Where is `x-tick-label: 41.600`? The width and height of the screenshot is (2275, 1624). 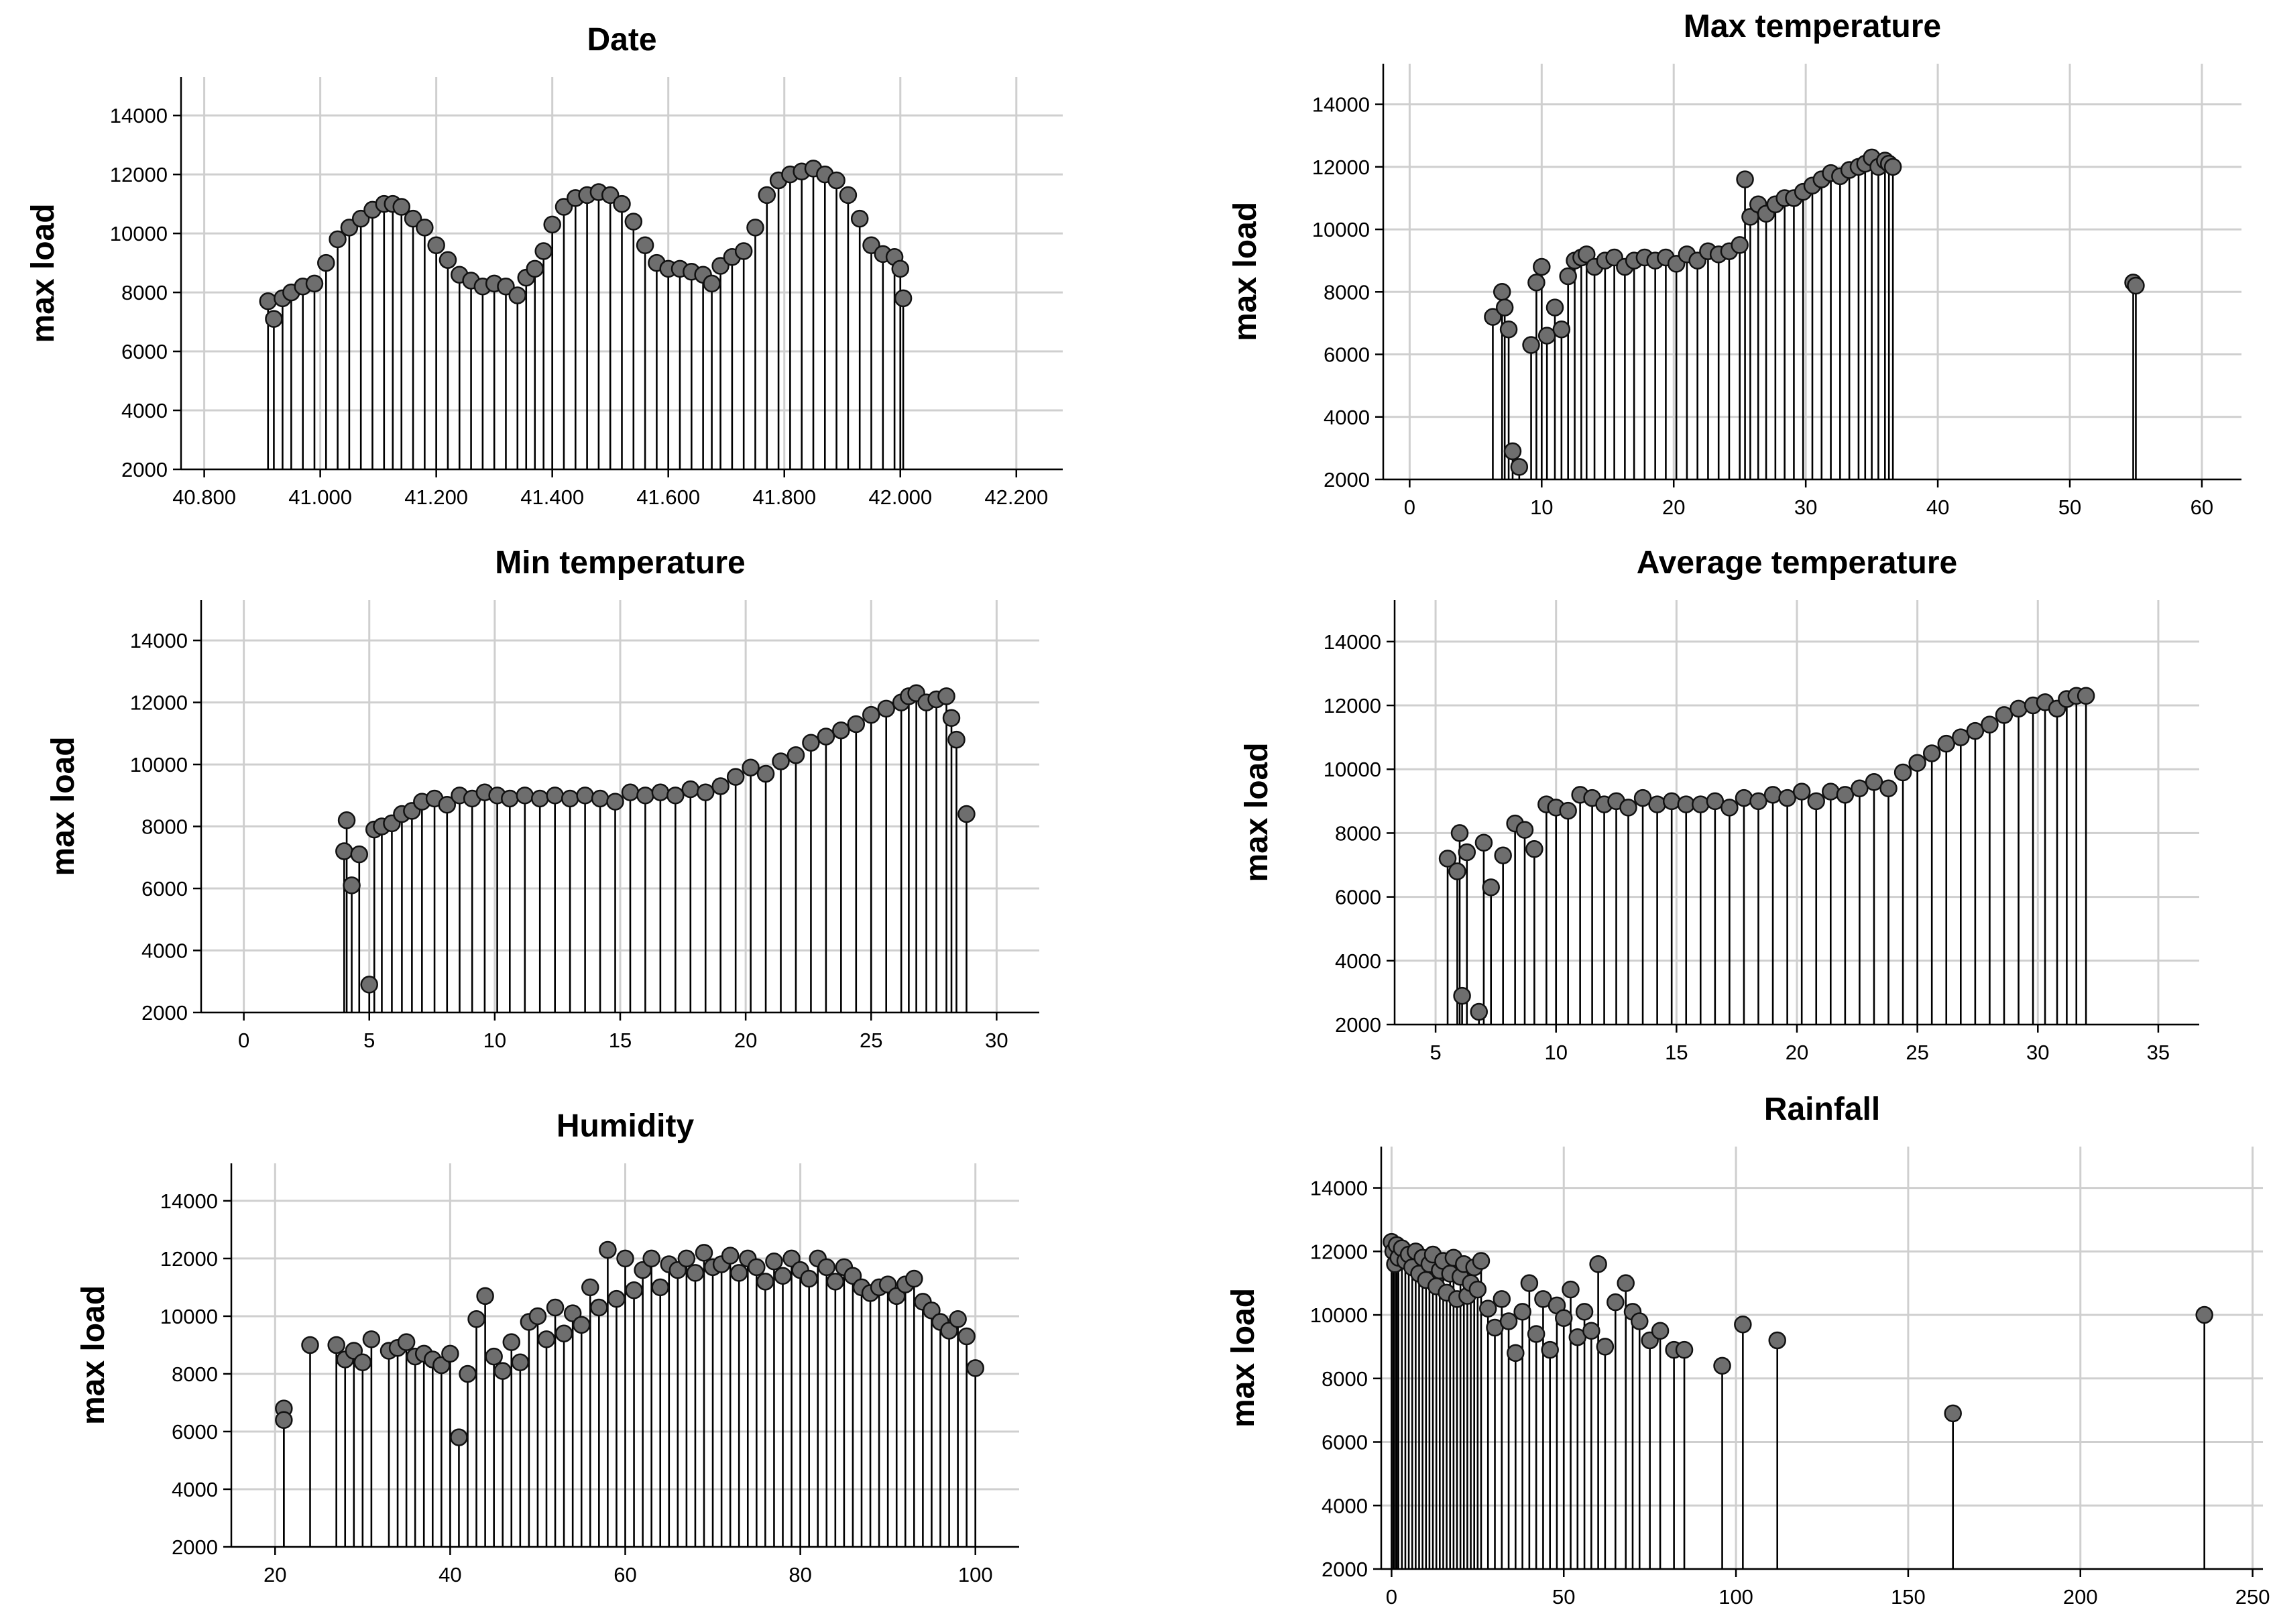 x-tick-label: 41.600 is located at coordinates (668, 497).